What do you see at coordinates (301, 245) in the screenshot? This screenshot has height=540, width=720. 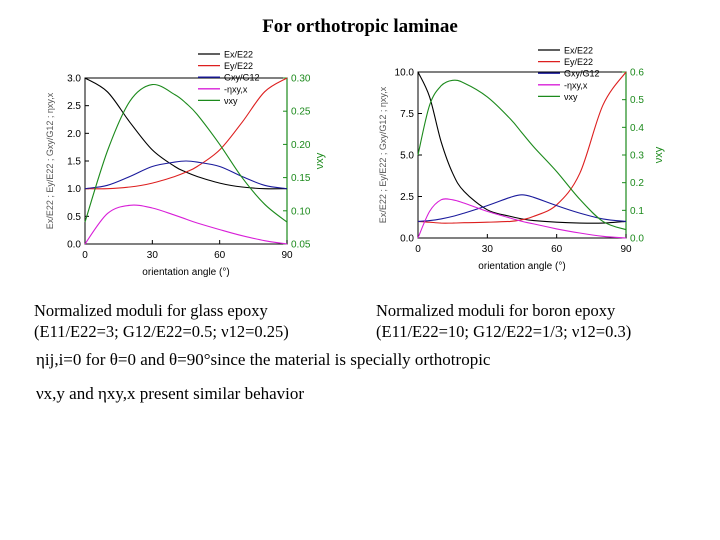 I see `y-right-tick-label: 0.05` at bounding box center [301, 245].